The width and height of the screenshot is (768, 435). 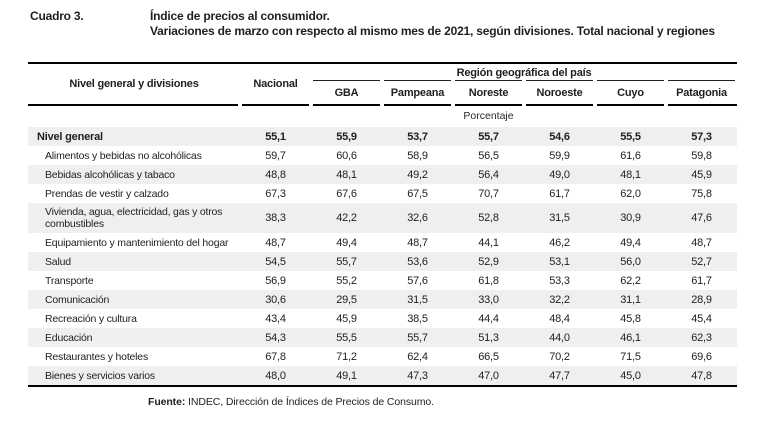 I want to click on value-cell: 62,0, so click(x=630, y=193).